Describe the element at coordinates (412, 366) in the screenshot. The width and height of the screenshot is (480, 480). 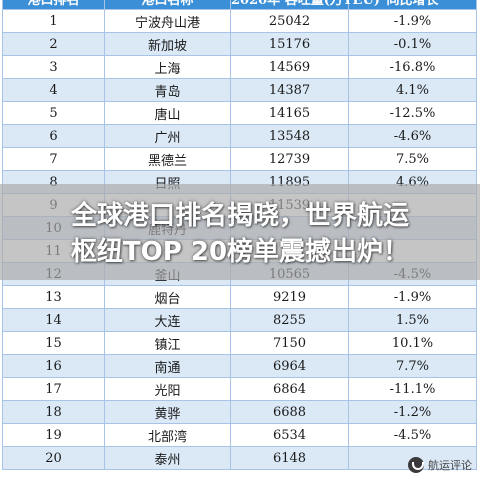
I see `growth-cell: 7.7%` at that location.